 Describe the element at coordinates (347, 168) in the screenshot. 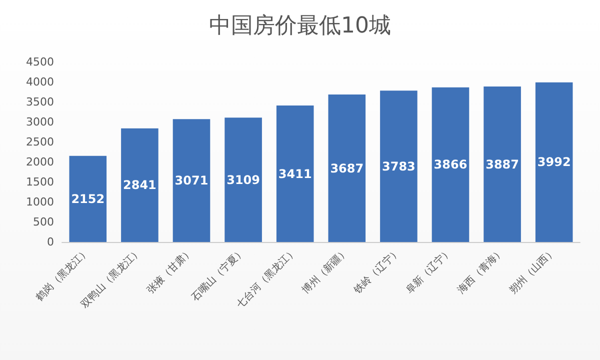

I see `data-label: 3687` at that location.